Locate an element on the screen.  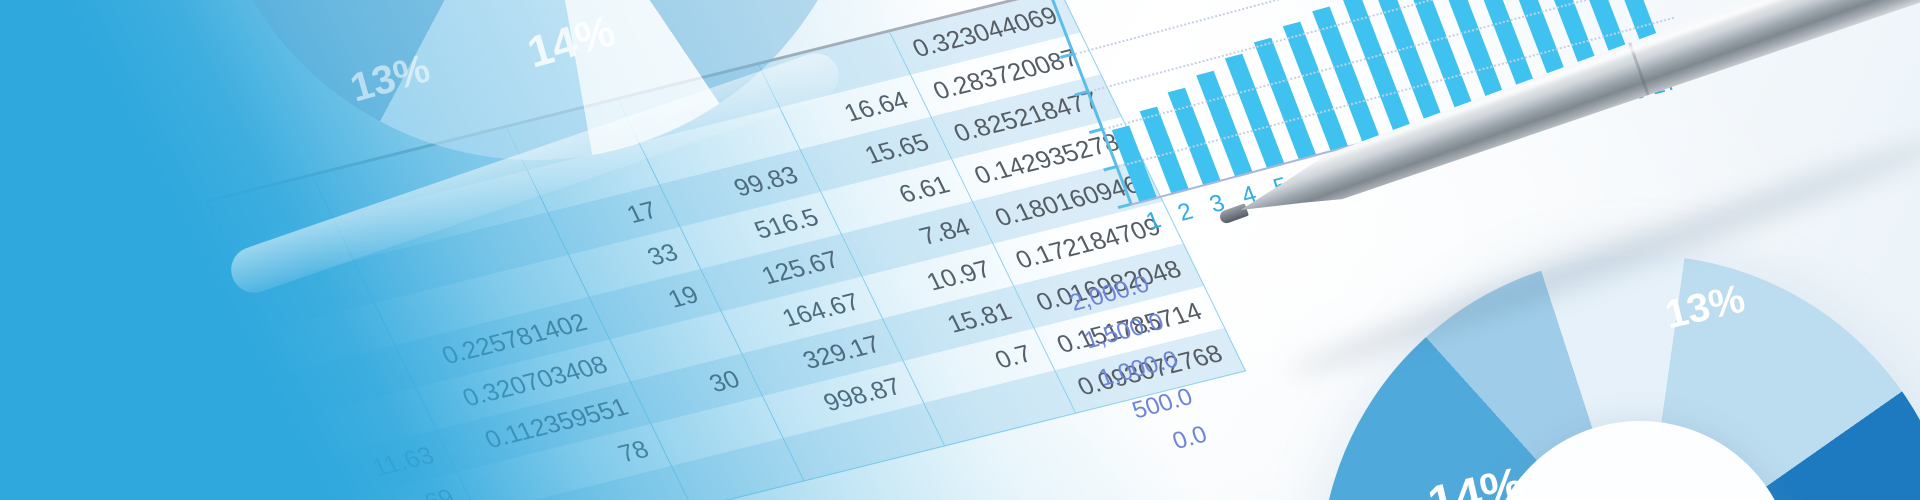
pen-nib is located at coordinates (1233, 214).